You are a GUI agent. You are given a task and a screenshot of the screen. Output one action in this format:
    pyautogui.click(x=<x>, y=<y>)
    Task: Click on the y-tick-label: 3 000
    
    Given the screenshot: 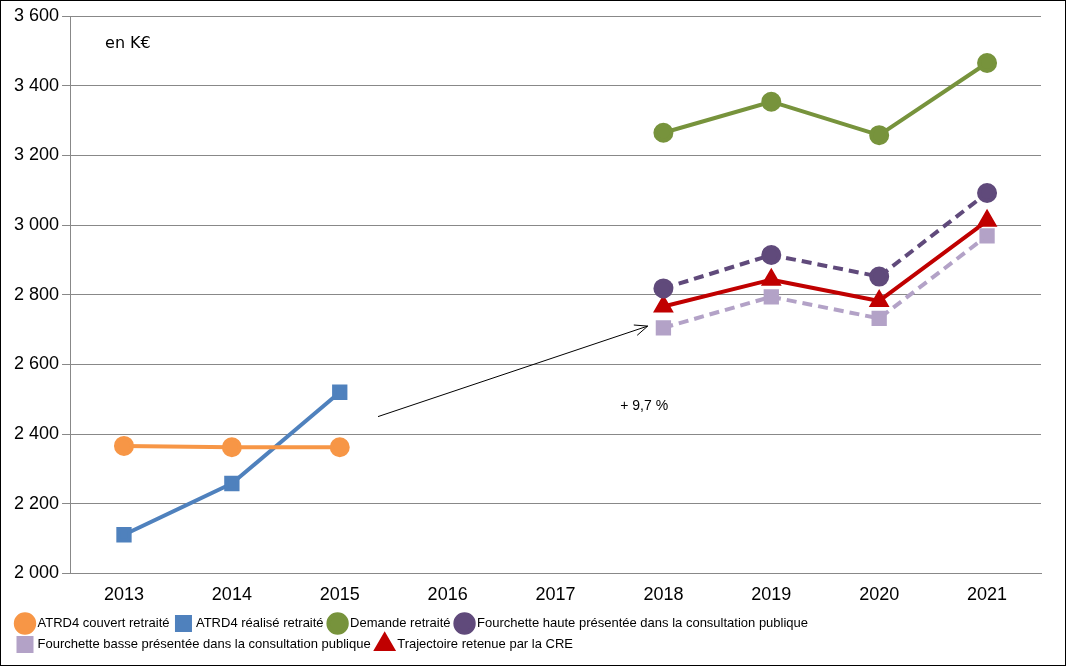 What is the action you would take?
    pyautogui.click(x=37, y=223)
    